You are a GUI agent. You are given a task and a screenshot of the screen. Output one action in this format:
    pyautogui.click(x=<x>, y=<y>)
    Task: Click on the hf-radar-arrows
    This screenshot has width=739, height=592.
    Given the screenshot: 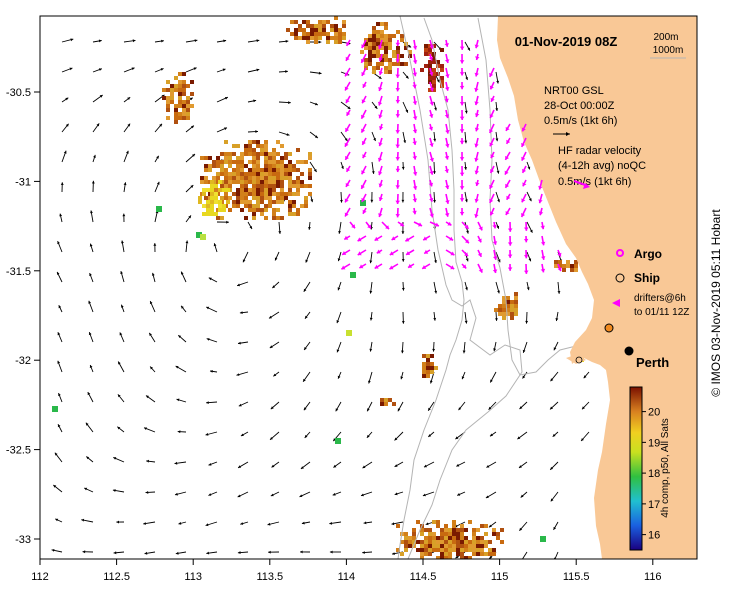 What is the action you would take?
    pyautogui.click(x=451, y=156)
    